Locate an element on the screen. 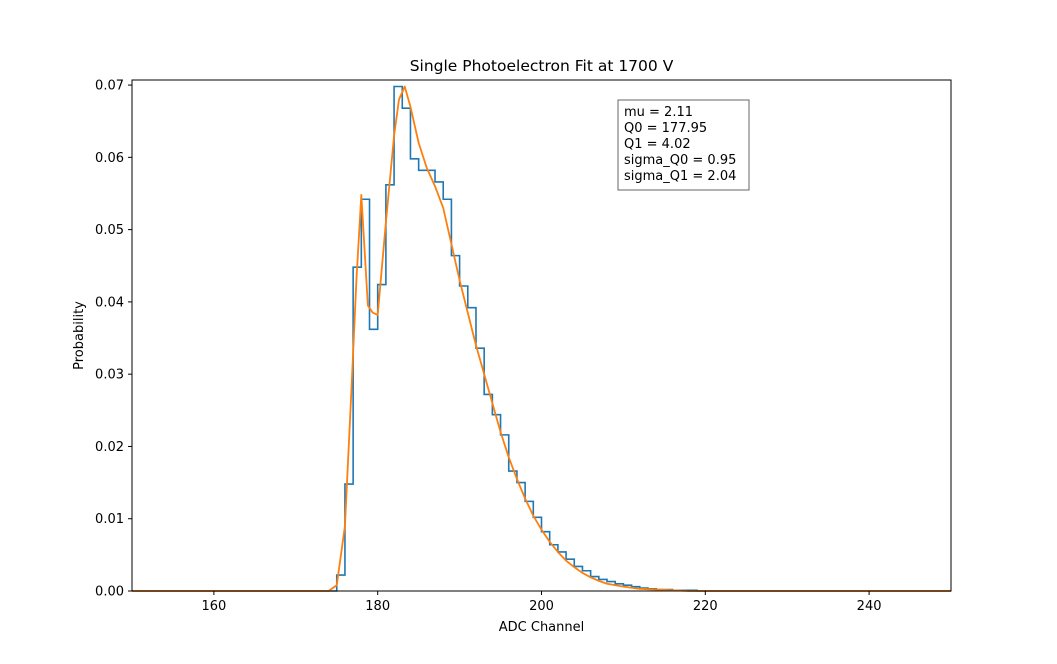  y-tick-label: 0.07 is located at coordinates (109, 86).